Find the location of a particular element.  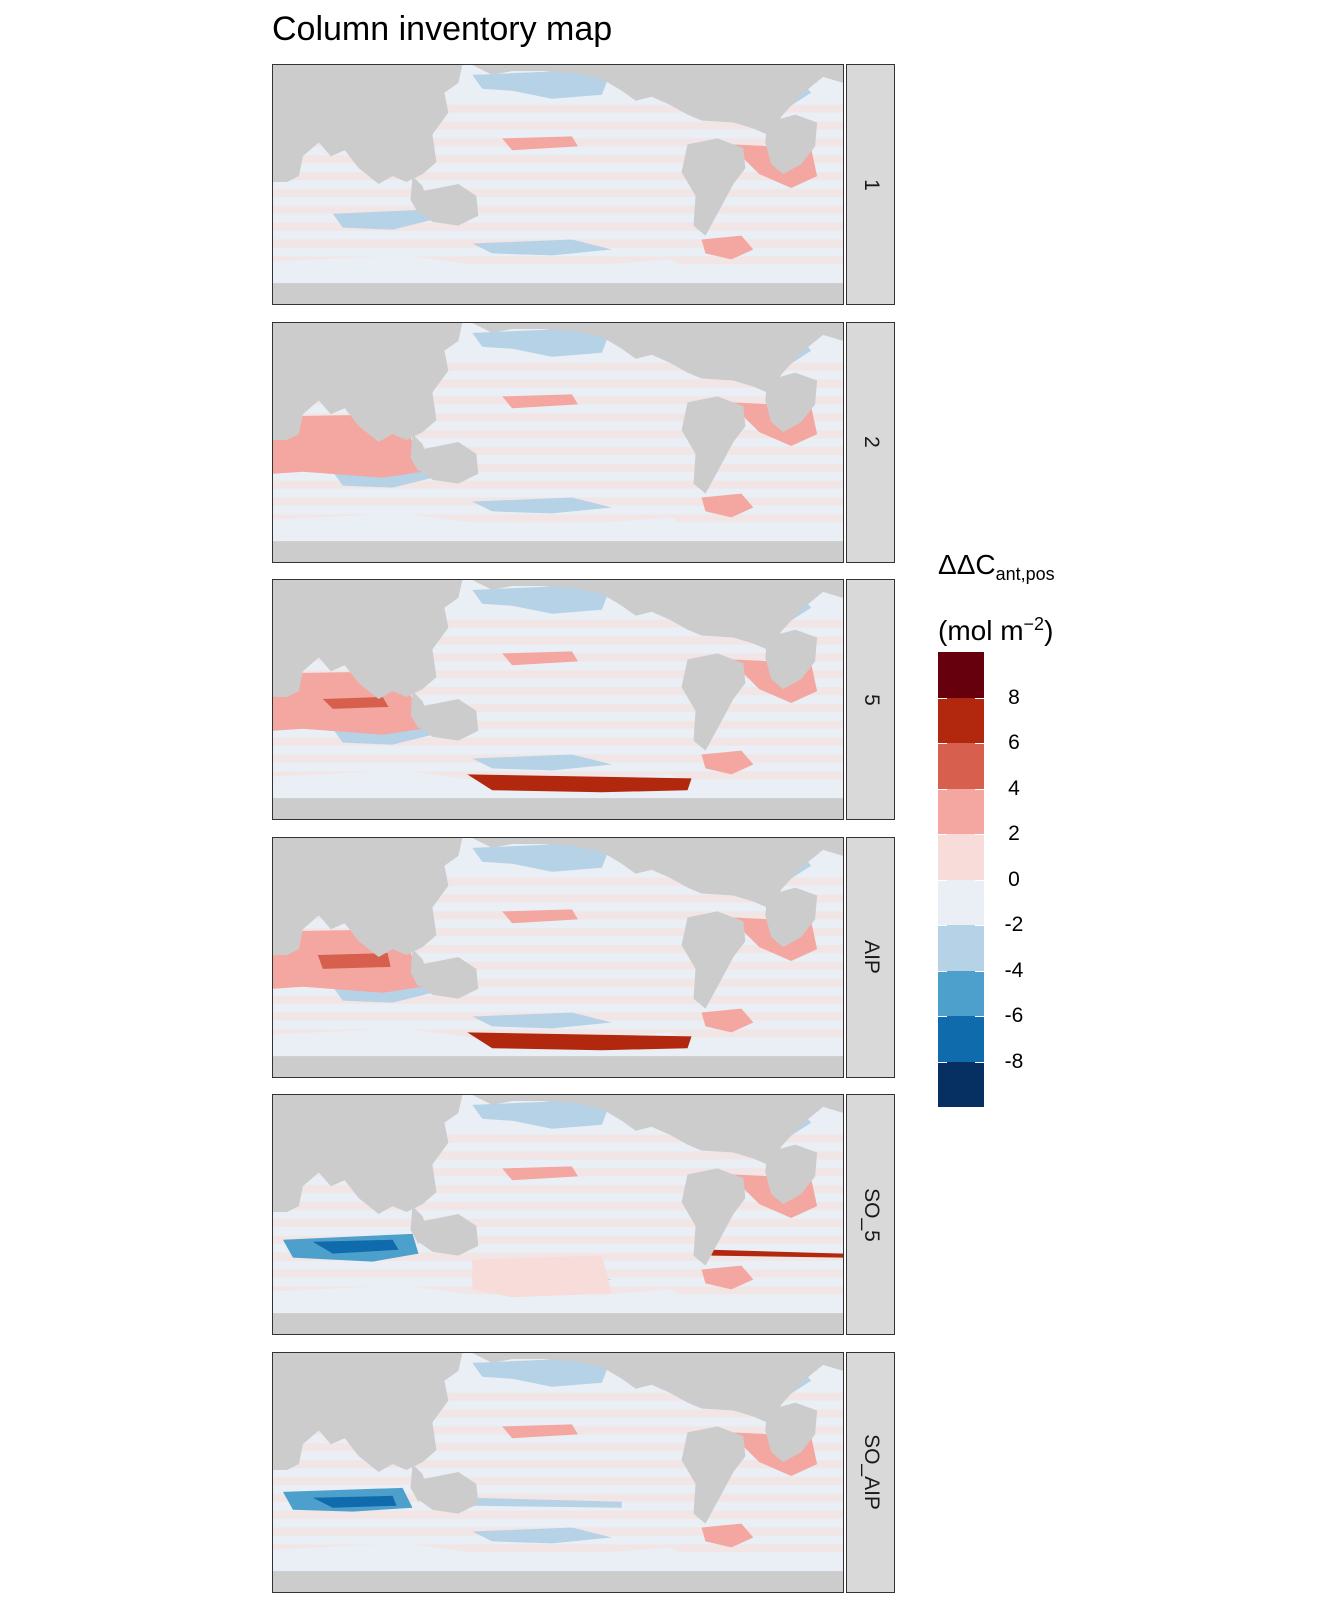

facet-strip: AIP is located at coordinates (870, 957).